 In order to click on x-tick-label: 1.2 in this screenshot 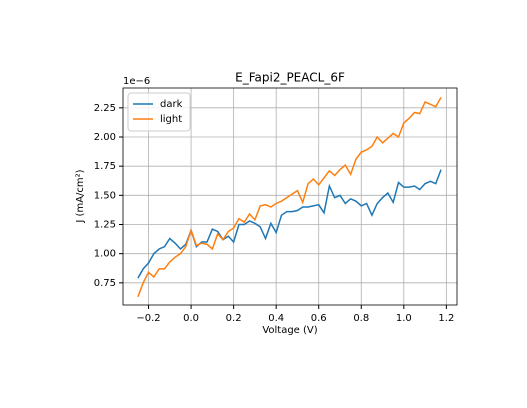, I will do `click(446, 318)`.